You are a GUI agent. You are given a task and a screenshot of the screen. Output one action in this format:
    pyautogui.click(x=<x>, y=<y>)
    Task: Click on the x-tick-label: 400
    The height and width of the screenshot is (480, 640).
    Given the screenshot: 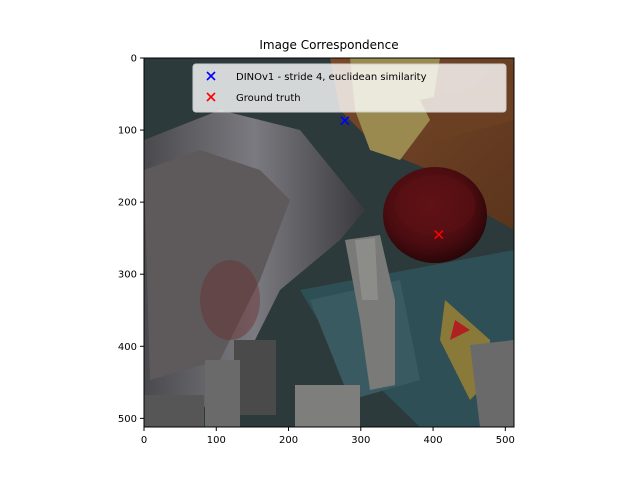 What is the action you would take?
    pyautogui.click(x=433, y=440)
    